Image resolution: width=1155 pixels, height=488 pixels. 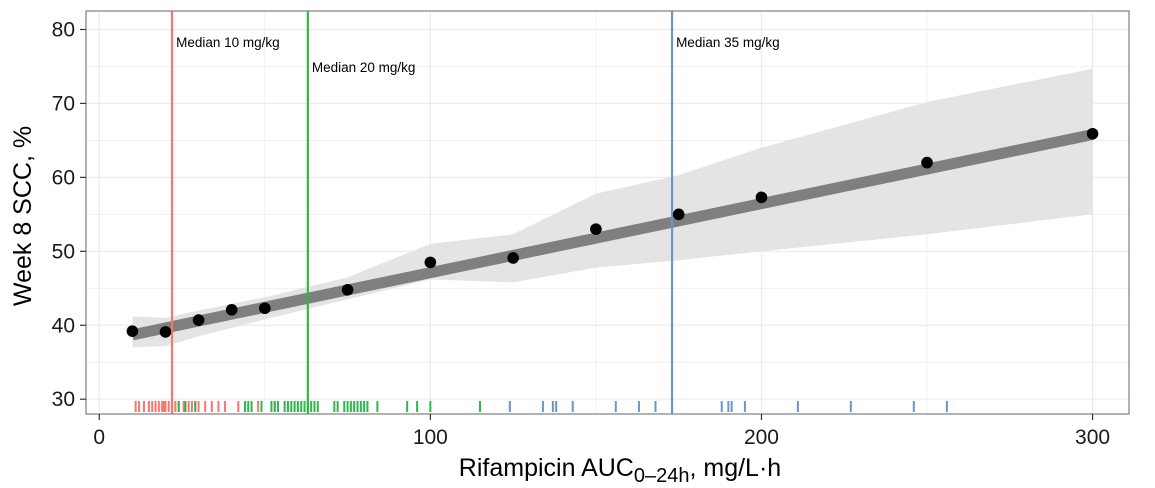 What do you see at coordinates (735, 468) in the screenshot?
I see `x-axis-title-rest: , mg/L·h` at bounding box center [735, 468].